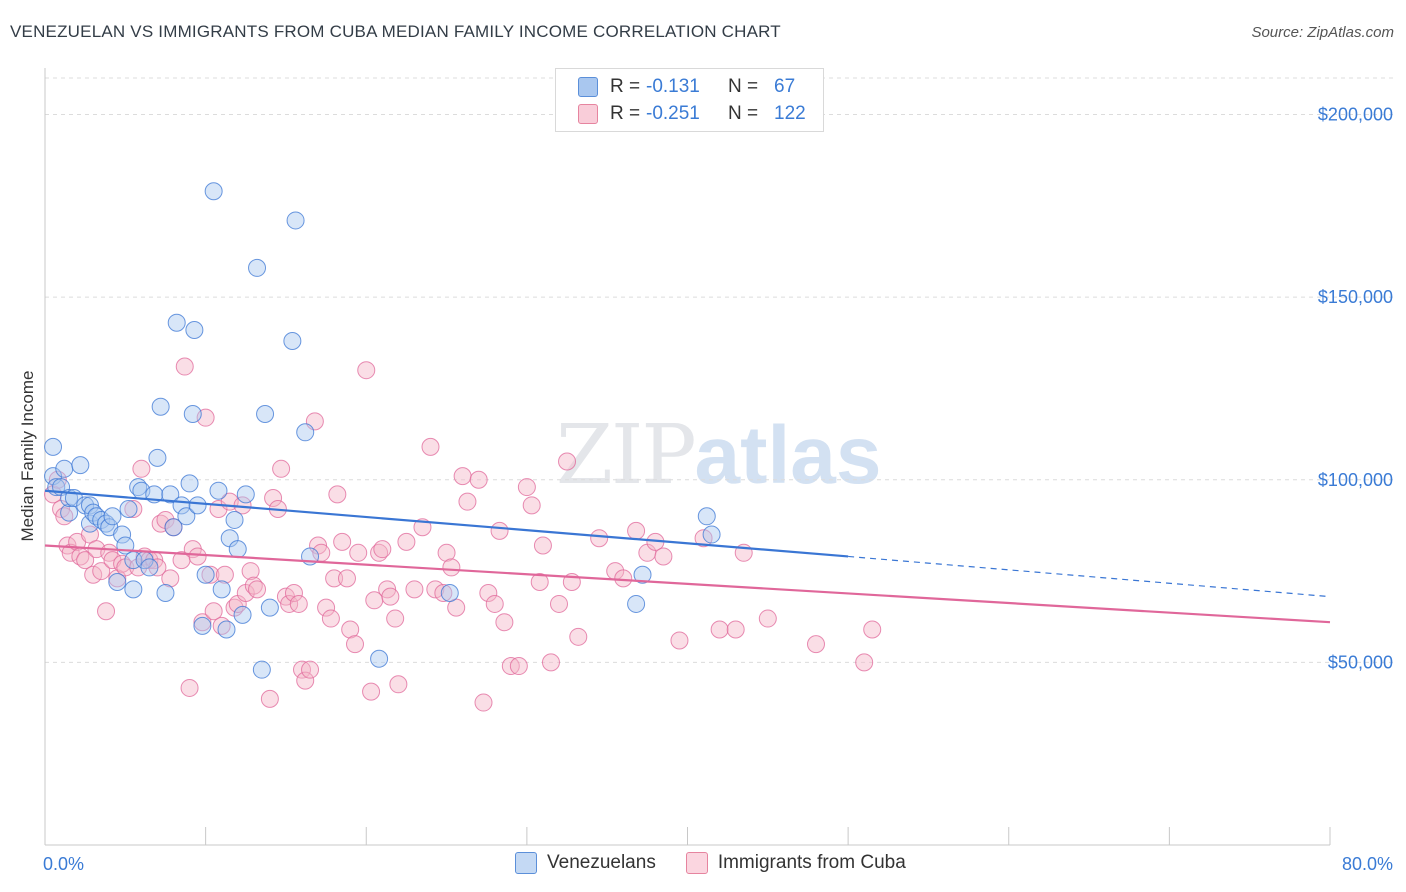  What do you see at coordinates (27, 455) in the screenshot?
I see `y-axis-title: Median Family Income` at bounding box center [27, 455].